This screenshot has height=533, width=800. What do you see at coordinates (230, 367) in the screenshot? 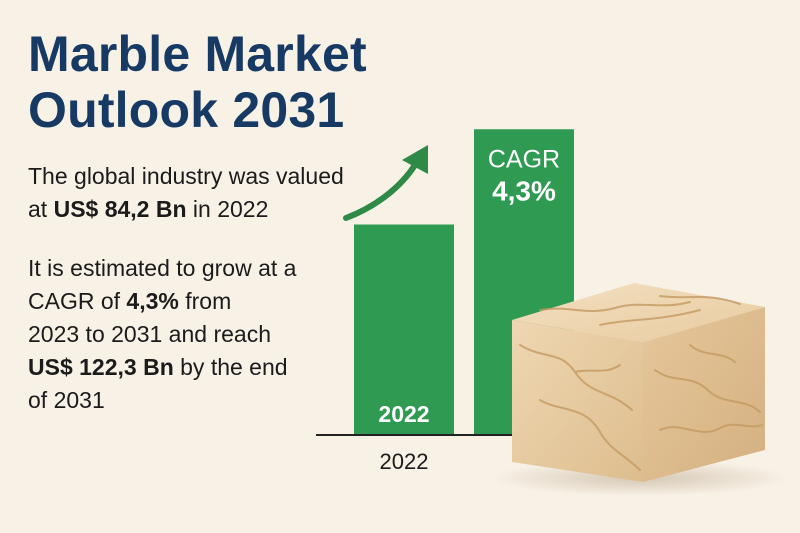
I see `text-fragment: by the end` at bounding box center [230, 367].